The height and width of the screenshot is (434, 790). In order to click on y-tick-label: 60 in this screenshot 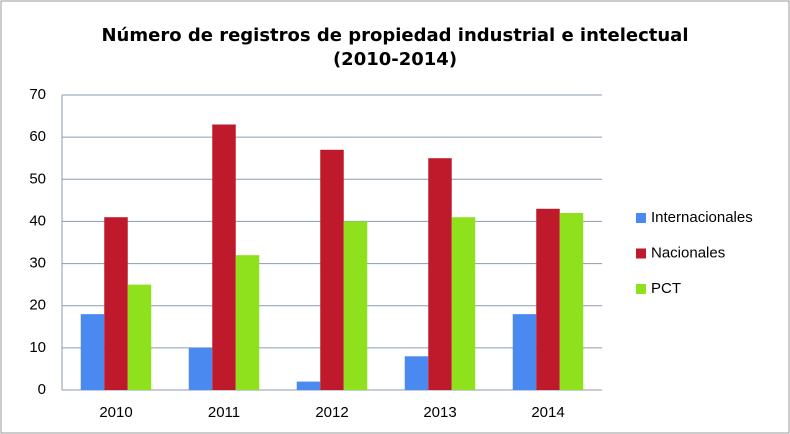, I will do `click(37, 136)`.